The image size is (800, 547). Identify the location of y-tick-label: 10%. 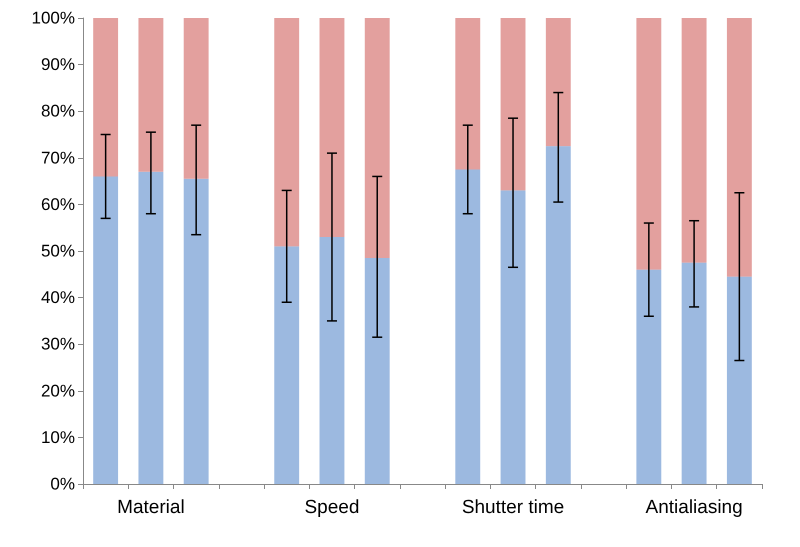
(57, 437).